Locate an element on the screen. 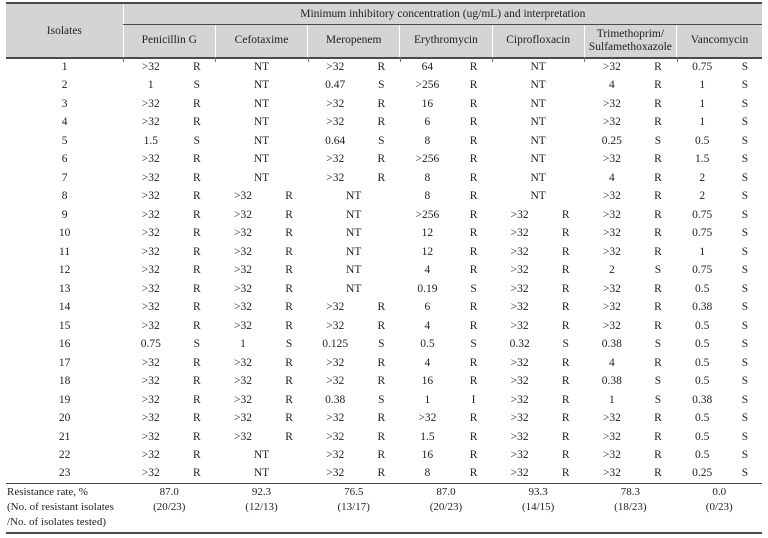 The image size is (768, 538). isolate-cell: 6 is located at coordinates (64, 159).